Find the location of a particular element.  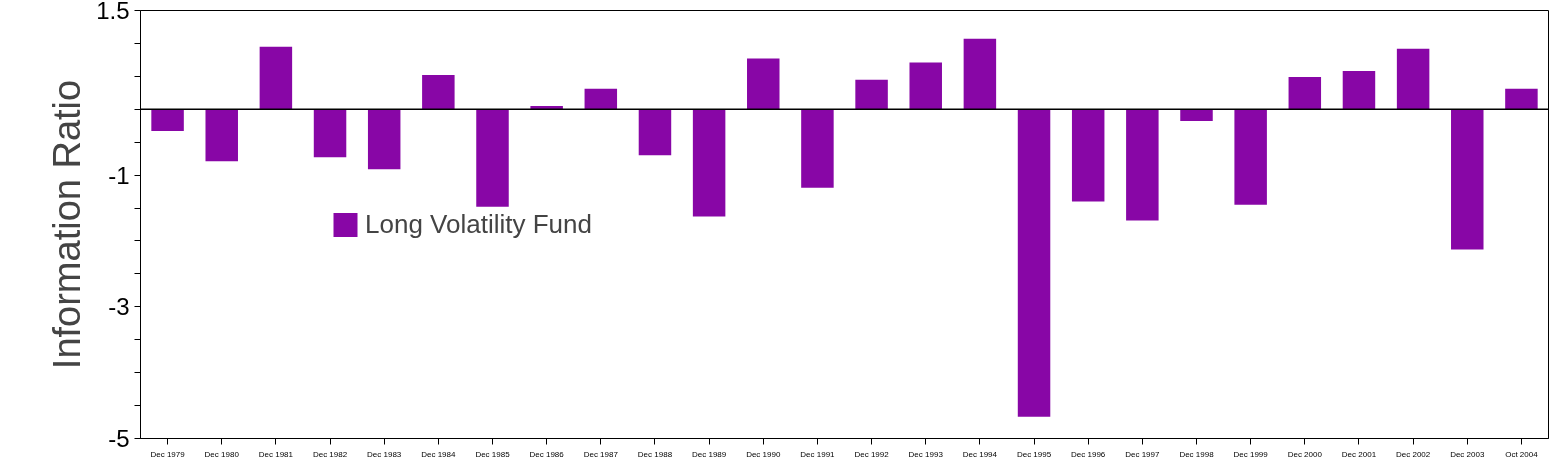

x-tick-label: Dec 1993 is located at coordinates (926, 454).